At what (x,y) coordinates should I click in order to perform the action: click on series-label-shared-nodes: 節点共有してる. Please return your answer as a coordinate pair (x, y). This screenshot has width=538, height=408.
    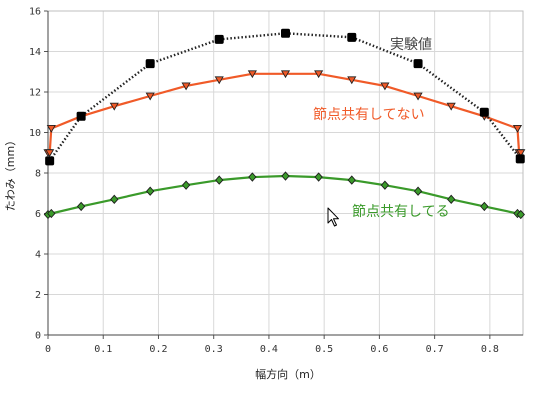
    Looking at the image, I should click on (401, 211).